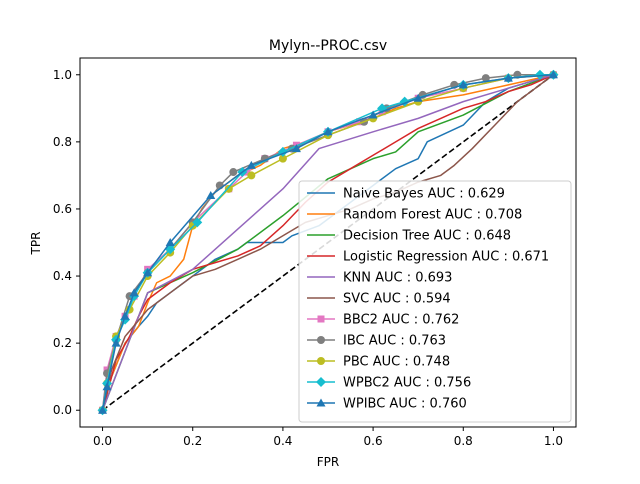  I want to click on x-tick-label: 0.2, so click(192, 441).